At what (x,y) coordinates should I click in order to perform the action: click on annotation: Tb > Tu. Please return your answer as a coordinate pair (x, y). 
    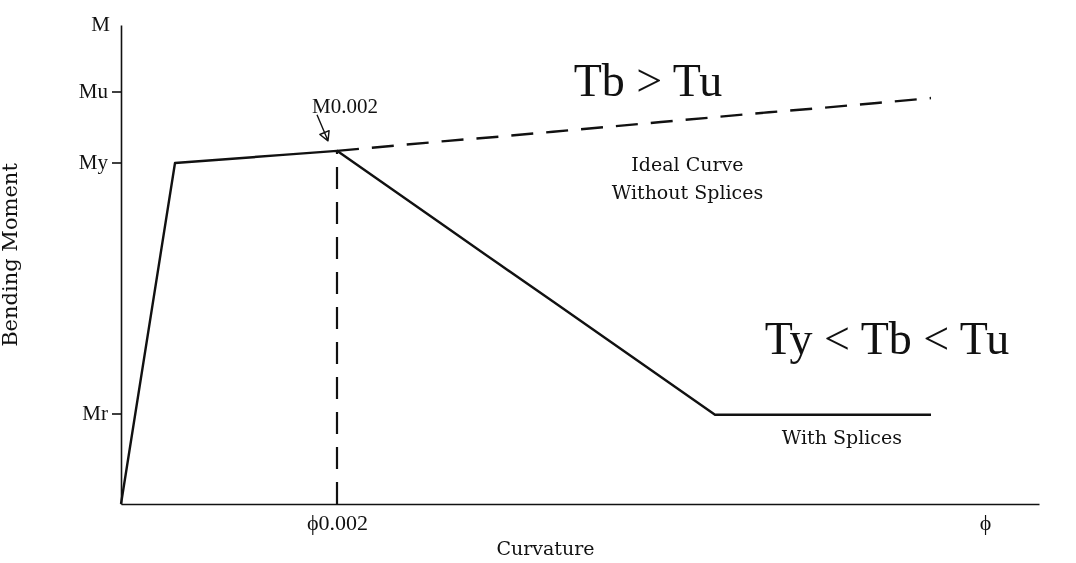
    Looking at the image, I should click on (648, 80).